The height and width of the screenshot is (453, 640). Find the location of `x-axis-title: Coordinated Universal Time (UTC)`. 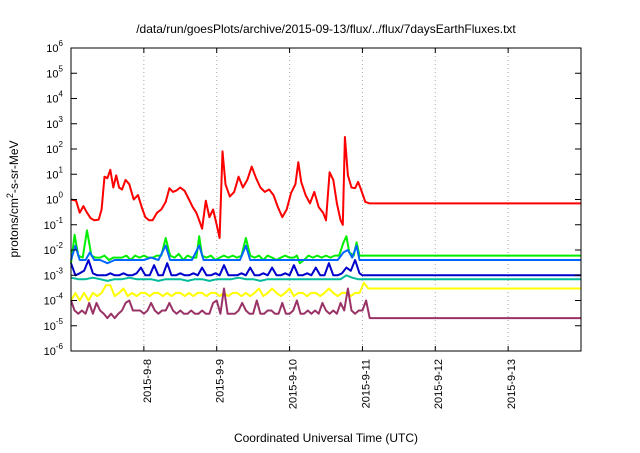

x-axis-title: Coordinated Universal Time (UTC) is located at coordinates (326, 438).